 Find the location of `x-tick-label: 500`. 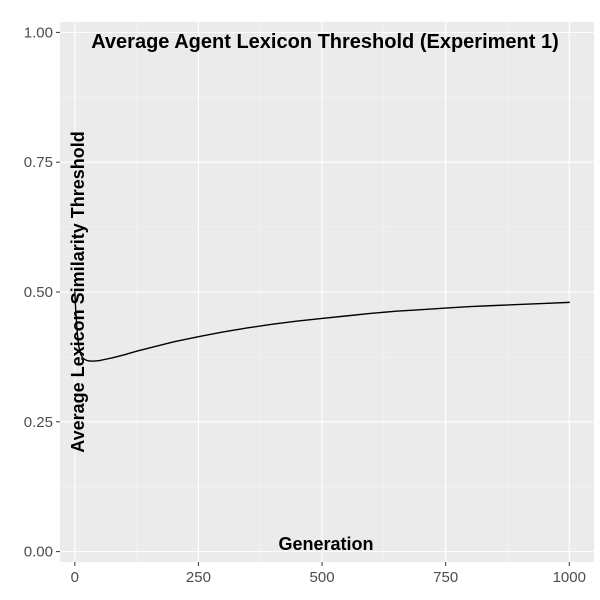

x-tick-label: 500 is located at coordinates (322, 577).